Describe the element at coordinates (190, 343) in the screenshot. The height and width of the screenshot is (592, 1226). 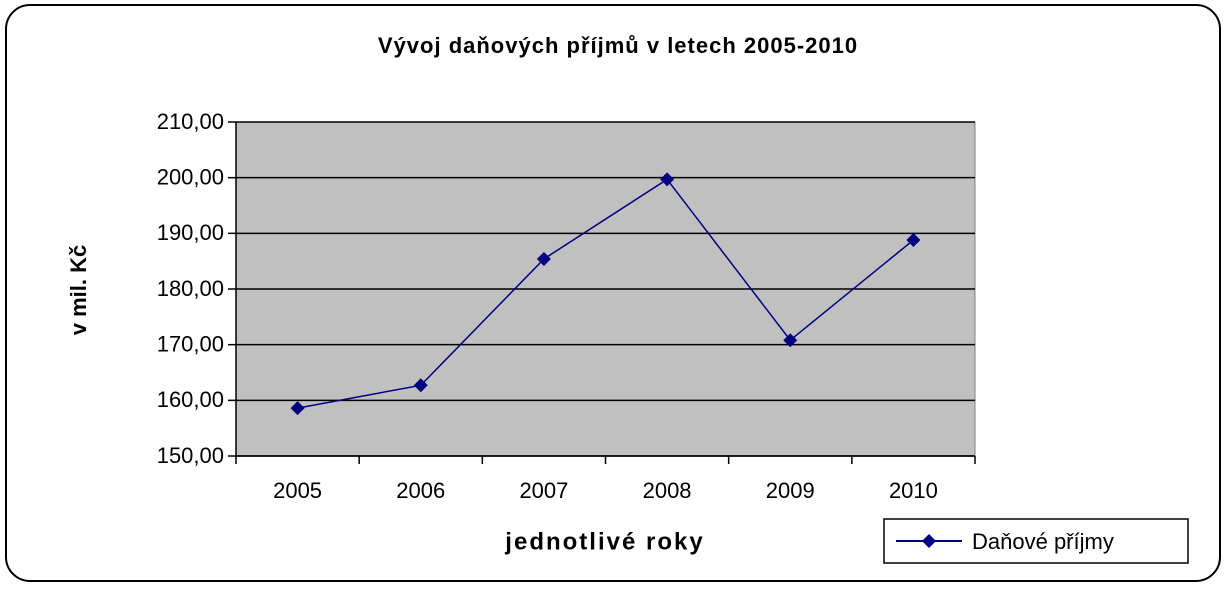
I see `y-tick-label: 170,00` at that location.